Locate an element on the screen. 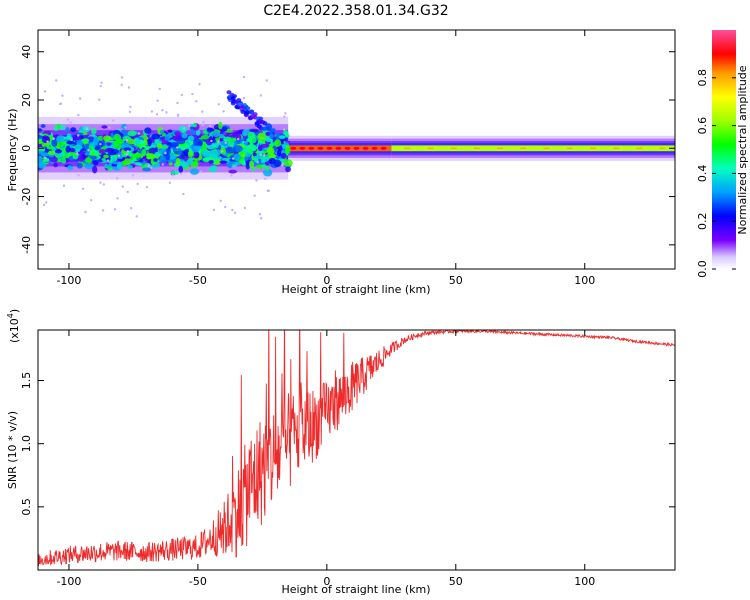 This screenshot has width=750, height=600. spectrogram-y-tick-label: 0 is located at coordinates (26, 148).